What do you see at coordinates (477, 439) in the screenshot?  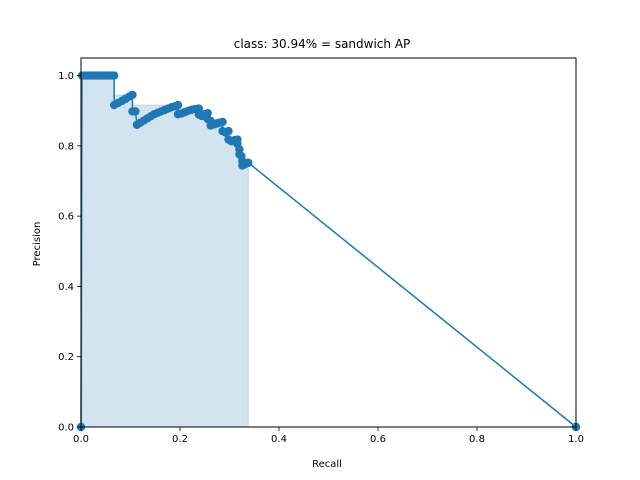 I see `x-tick-label-4: 0.8` at bounding box center [477, 439].